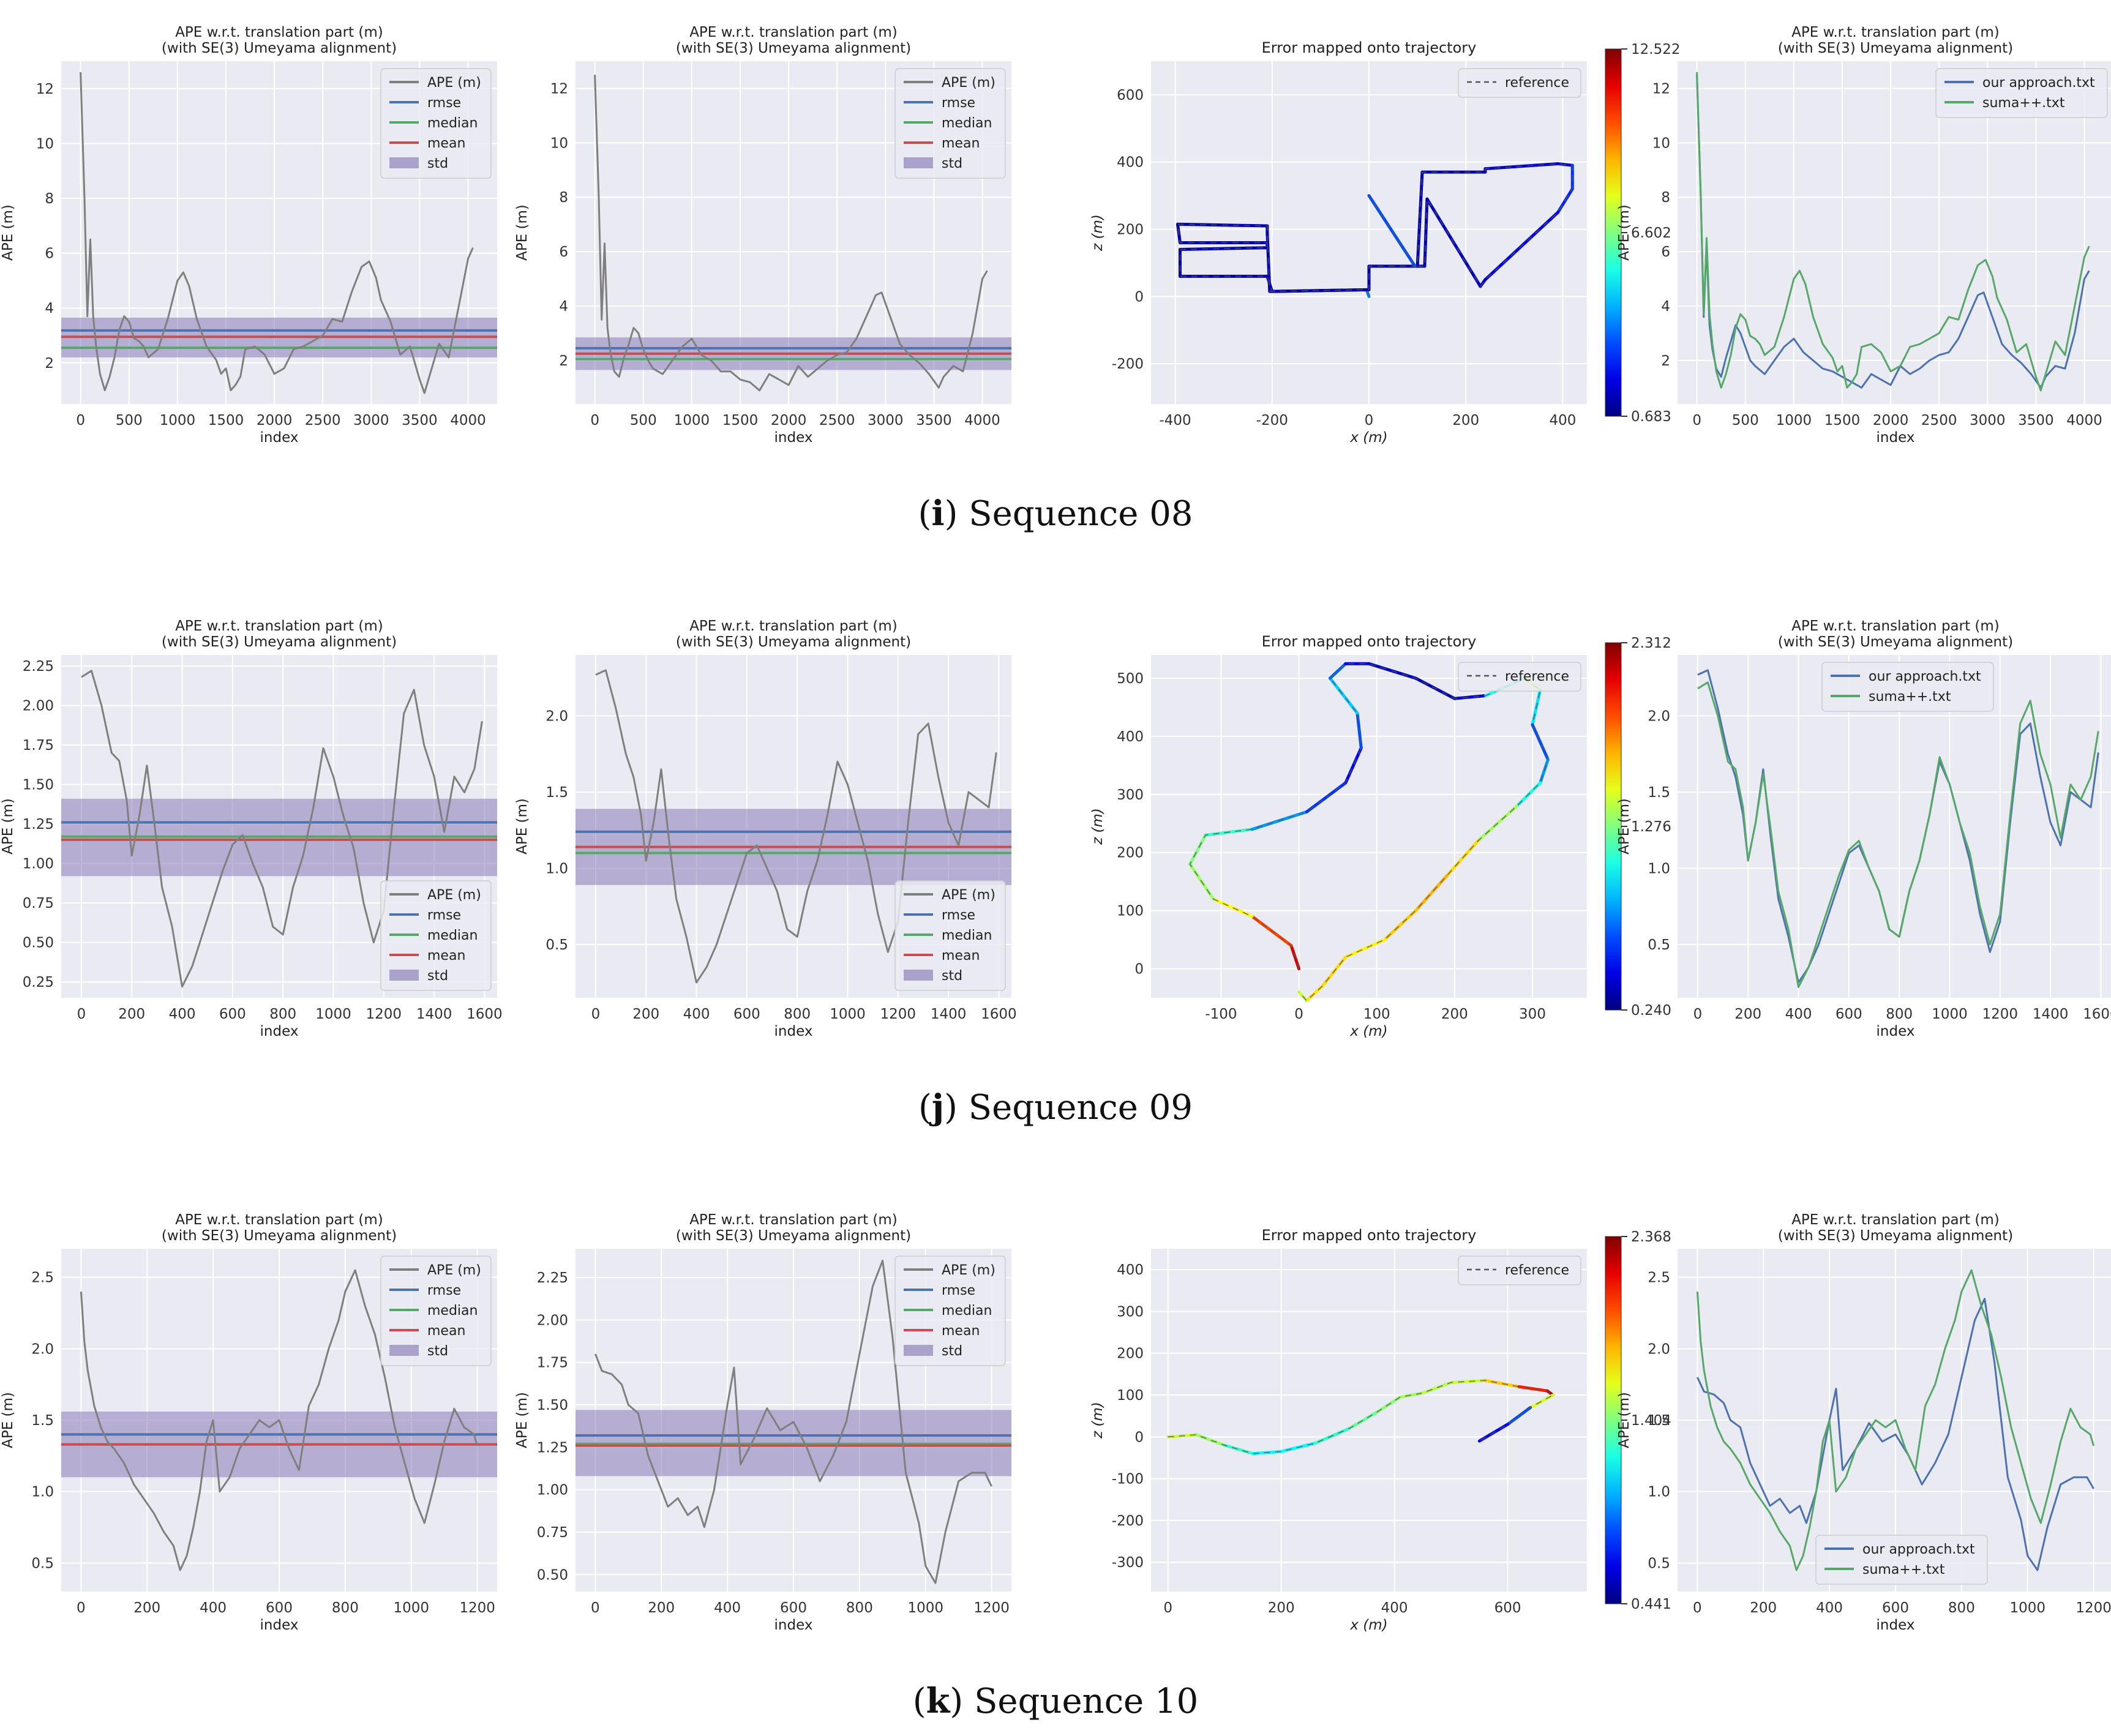 This screenshot has height=1736, width=2111. Describe the element at coordinates (1747, 1014) in the screenshot. I see `x-tick-label: 200` at that location.